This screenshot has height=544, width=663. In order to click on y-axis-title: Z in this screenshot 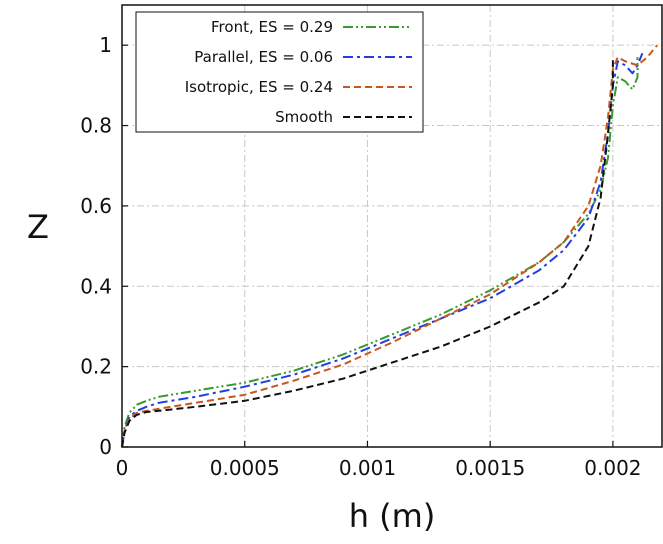, I will do `click(38, 227)`.